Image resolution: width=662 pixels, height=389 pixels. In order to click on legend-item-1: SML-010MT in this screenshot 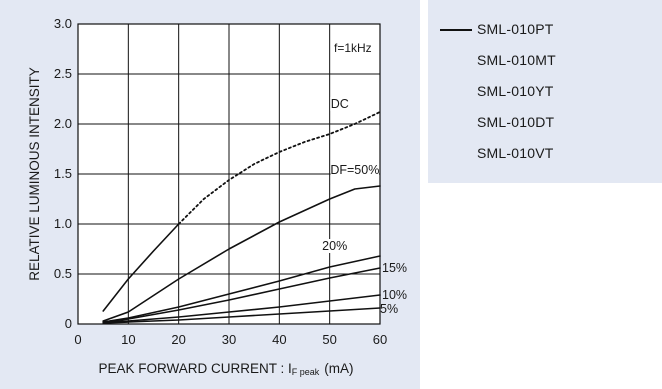, I will do `click(545, 61)`.